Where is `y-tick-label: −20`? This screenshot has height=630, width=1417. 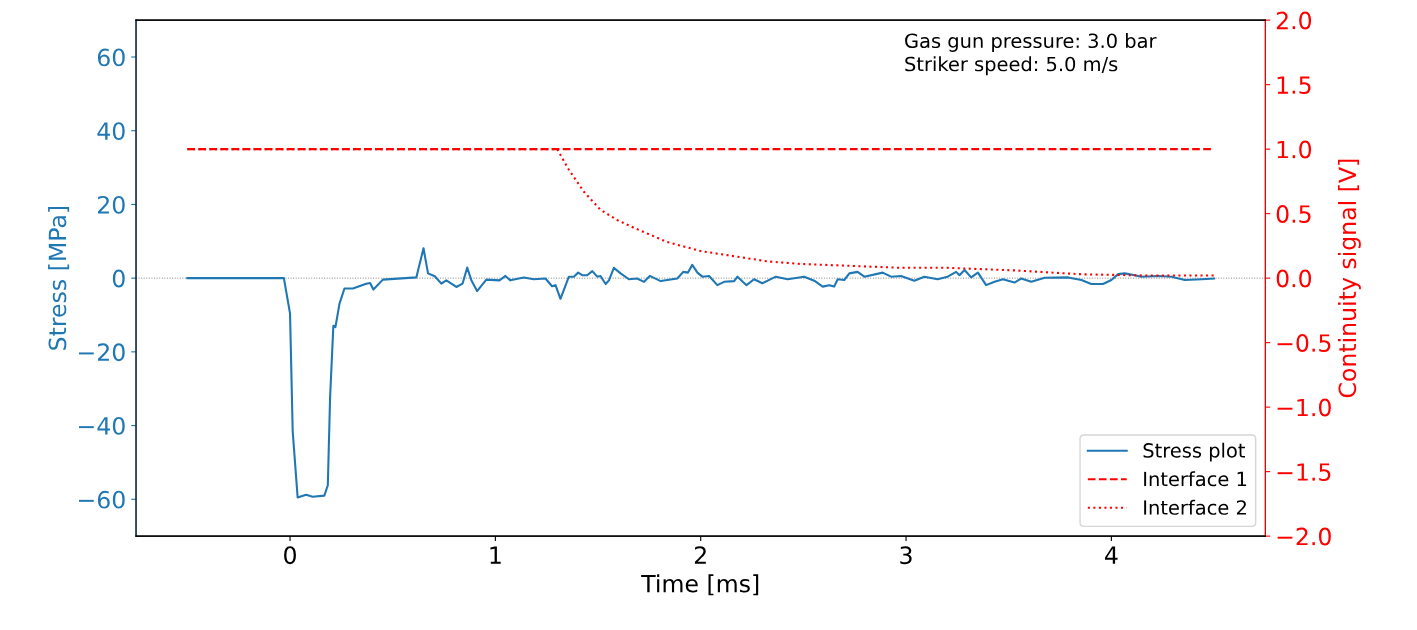 y-tick-label: −20 is located at coordinates (101, 352).